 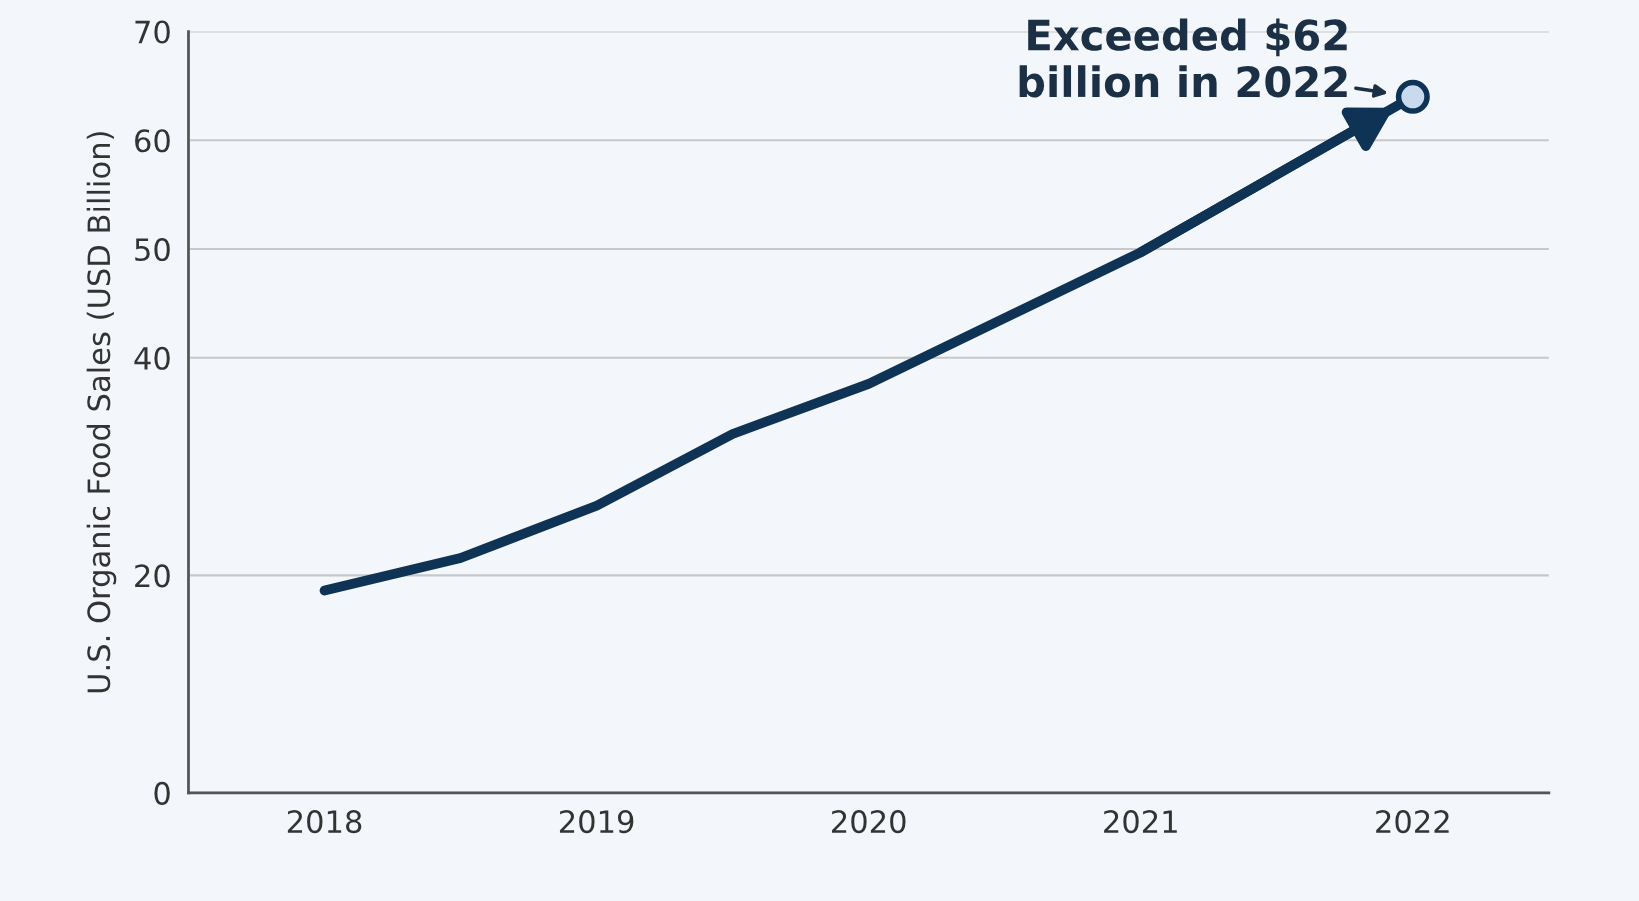 I want to click on y-tick-label: 20, so click(x=152, y=576).